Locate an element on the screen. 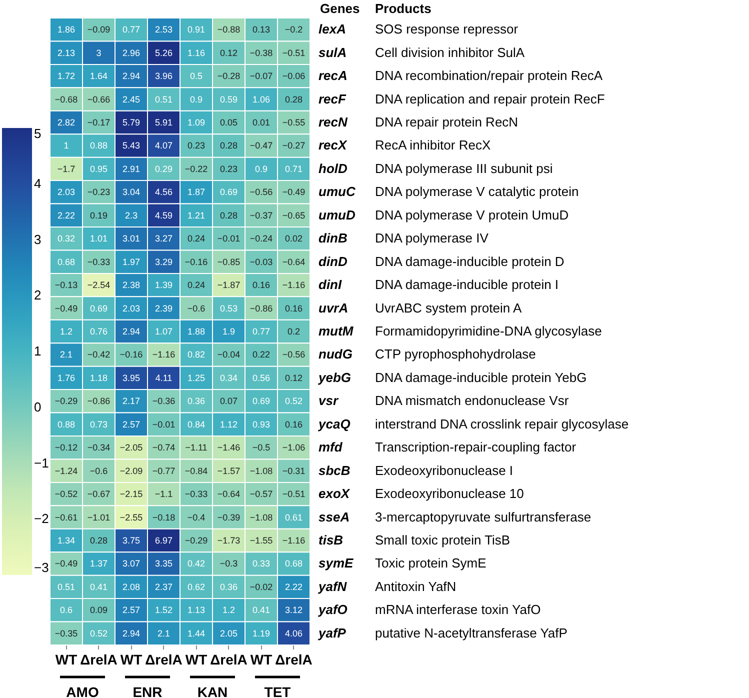  data-label: 0.19 is located at coordinates (99, 215).